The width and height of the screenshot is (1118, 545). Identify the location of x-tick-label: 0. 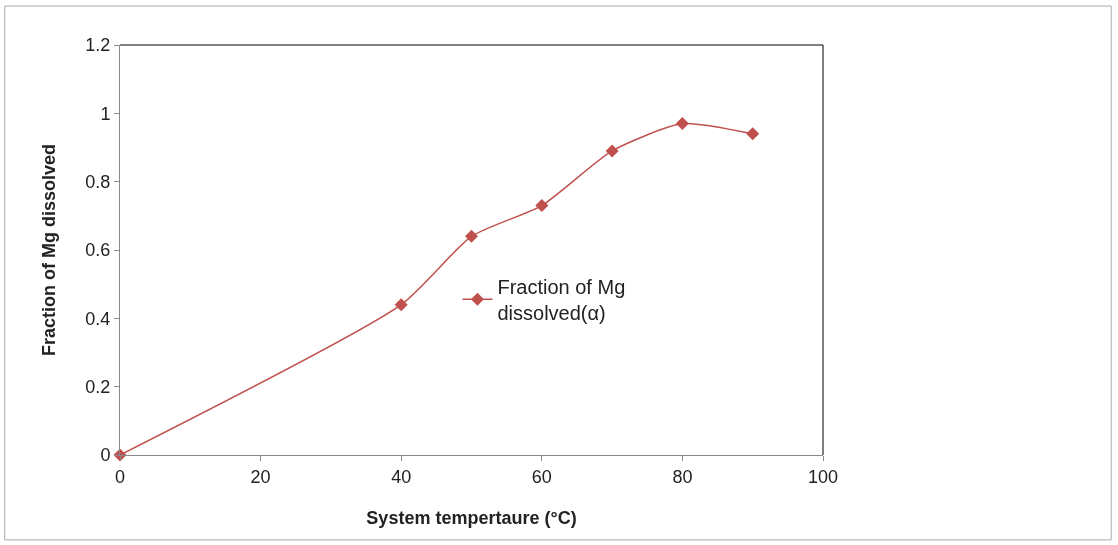
(120, 476).